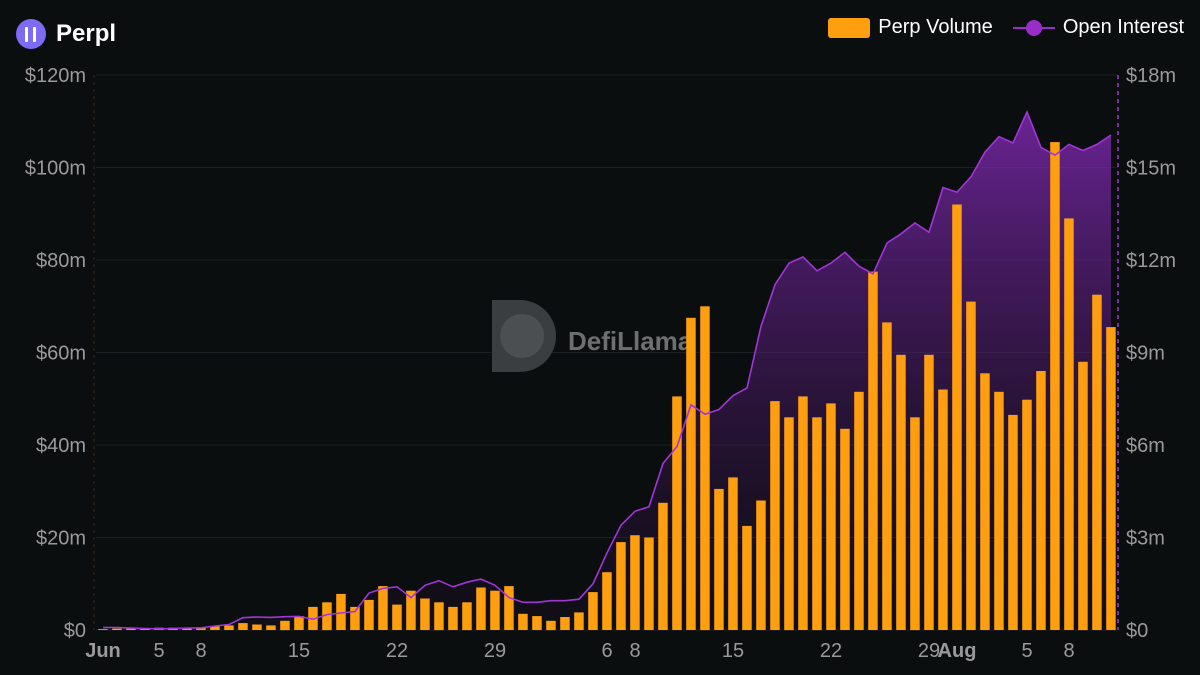 The height and width of the screenshot is (675, 1200). Describe the element at coordinates (929, 651) in the screenshot. I see `x-axis-tick: 29` at that location.